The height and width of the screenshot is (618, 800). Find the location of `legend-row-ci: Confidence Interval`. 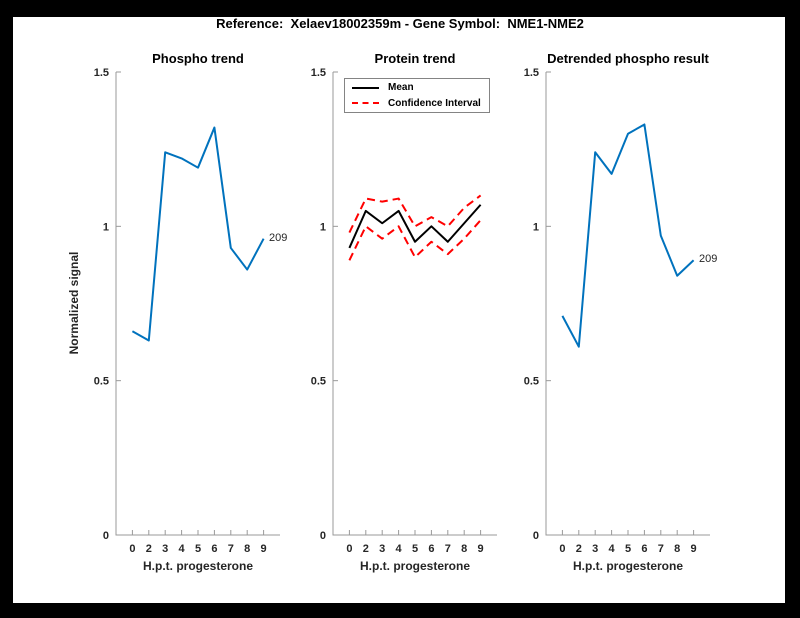

legend-row-ci: Confidence Interval is located at coordinates (417, 103).